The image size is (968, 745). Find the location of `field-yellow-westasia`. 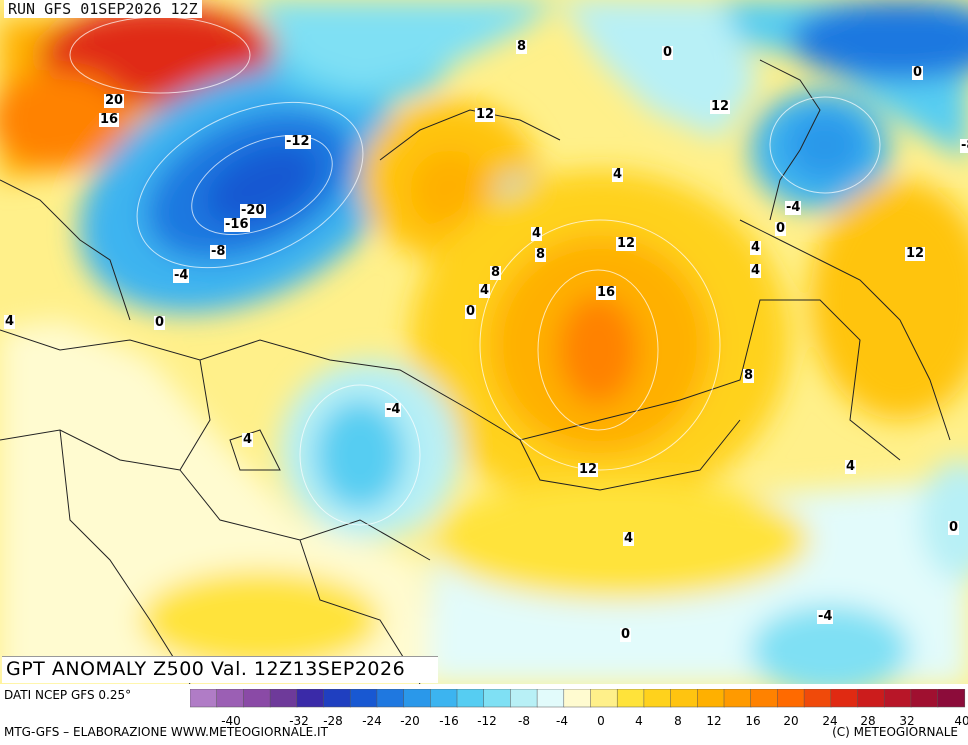

field-yellow-westasia is located at coordinates (260, 620).